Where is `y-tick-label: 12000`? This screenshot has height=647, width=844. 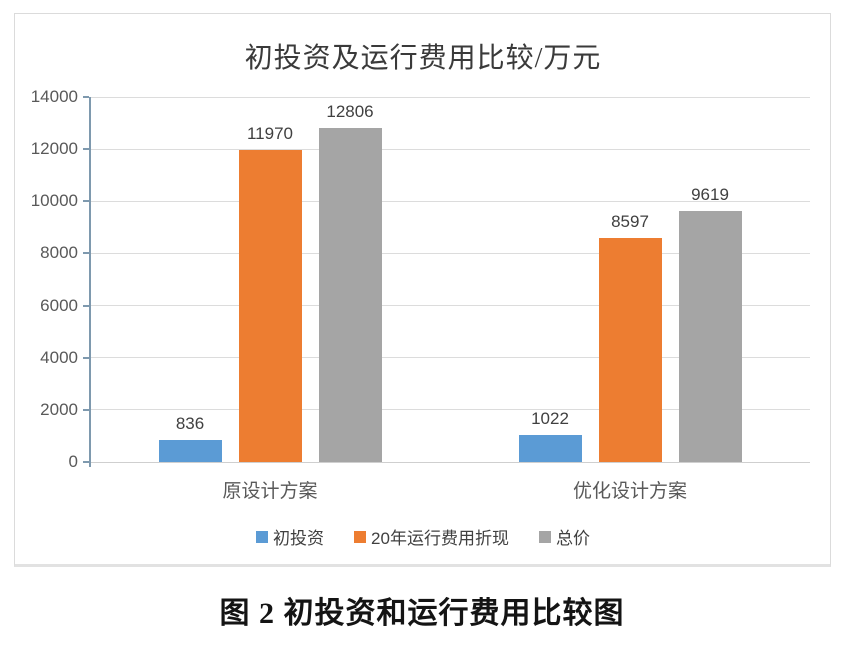
y-tick-label: 12000 is located at coordinates (54, 149).